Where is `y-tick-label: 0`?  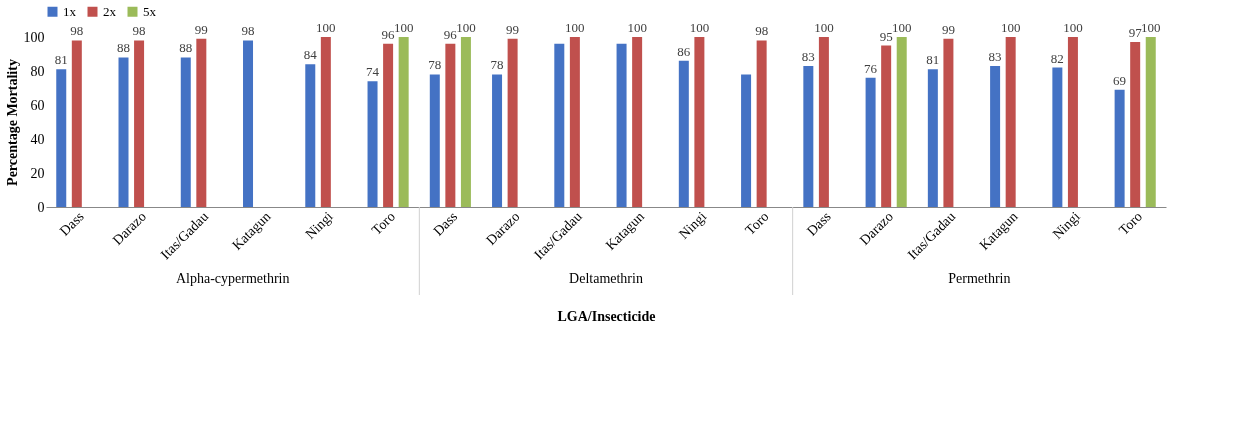 y-tick-label: 0 is located at coordinates (41, 207).